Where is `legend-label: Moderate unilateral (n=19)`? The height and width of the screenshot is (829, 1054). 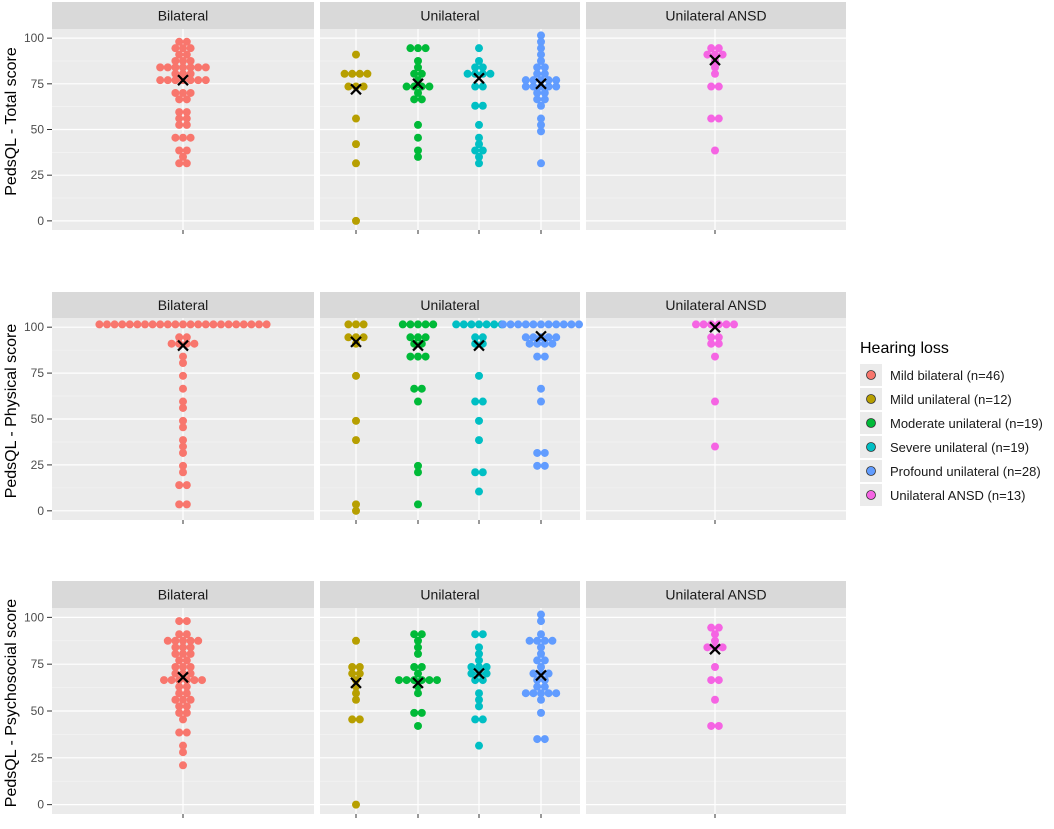
legend-label: Moderate unilateral (n=19) is located at coordinates (966, 423).